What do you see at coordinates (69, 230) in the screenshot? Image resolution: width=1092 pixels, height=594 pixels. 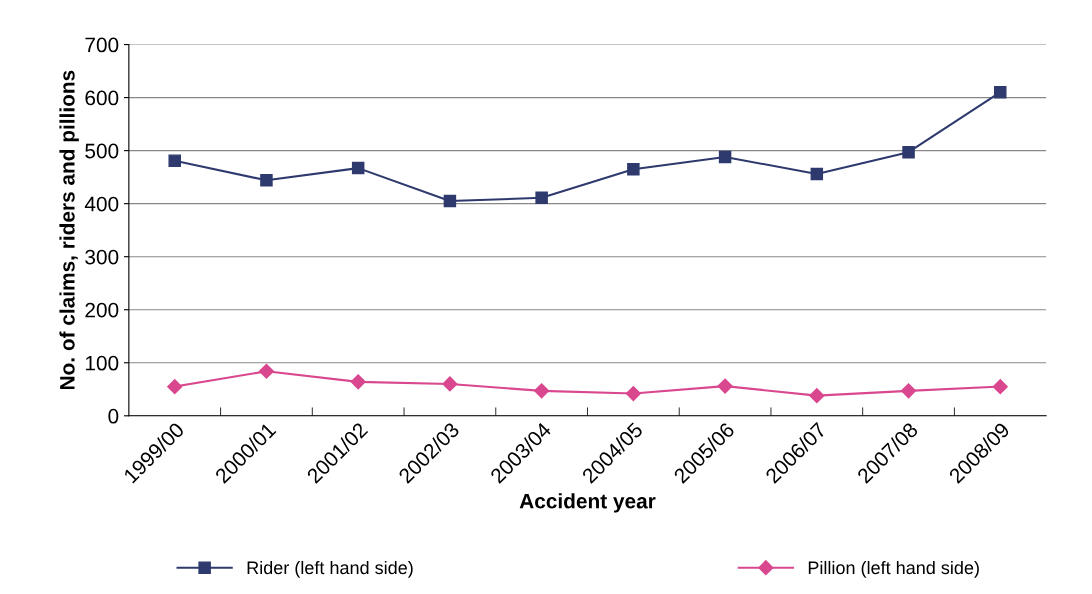 I see `y-axis-title: No. of claims, riders and pillions` at bounding box center [69, 230].